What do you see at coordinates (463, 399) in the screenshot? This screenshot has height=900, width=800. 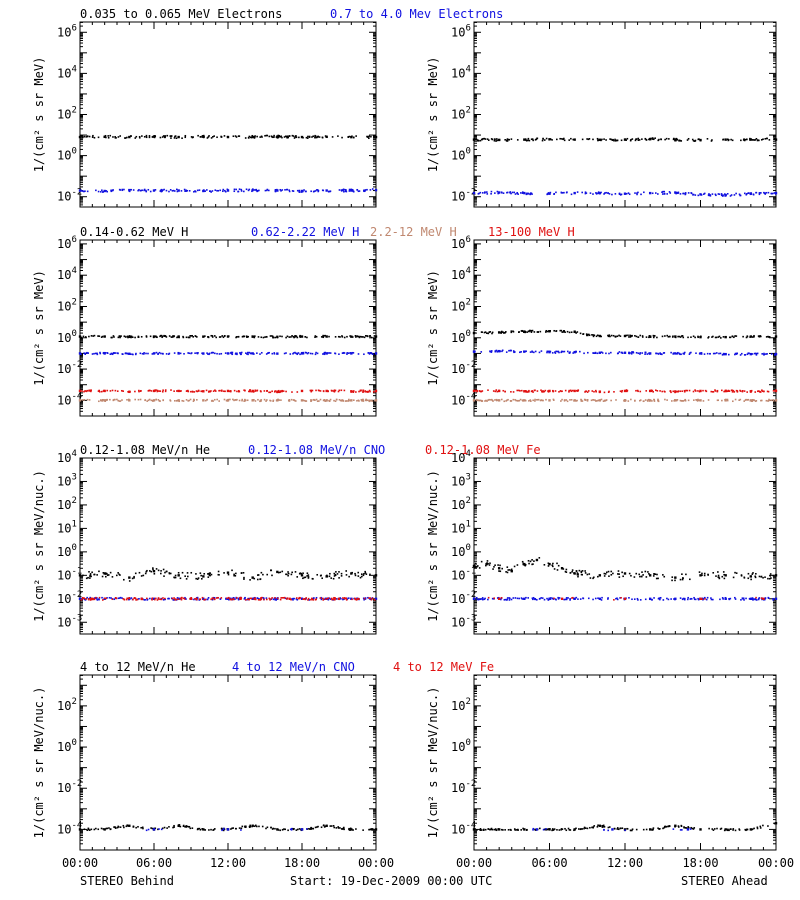 I see `y-tick-label: 10⁻⁴` at bounding box center [463, 399].